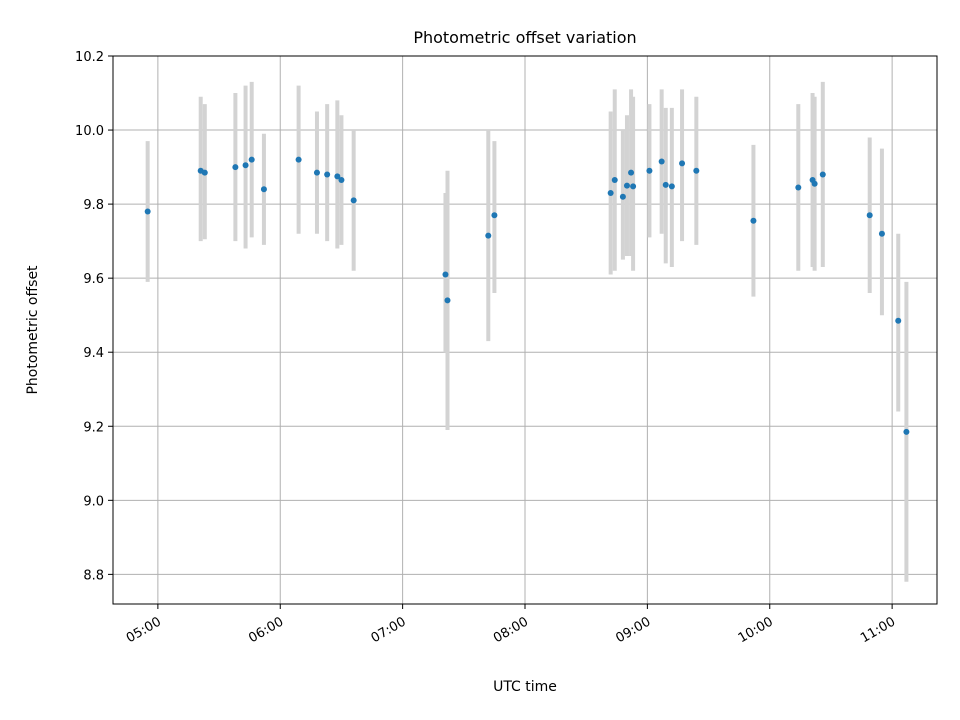 This screenshot has width=960, height=720. What do you see at coordinates (93, 353) in the screenshot?
I see `y-tick-label: 9.4` at bounding box center [93, 353].